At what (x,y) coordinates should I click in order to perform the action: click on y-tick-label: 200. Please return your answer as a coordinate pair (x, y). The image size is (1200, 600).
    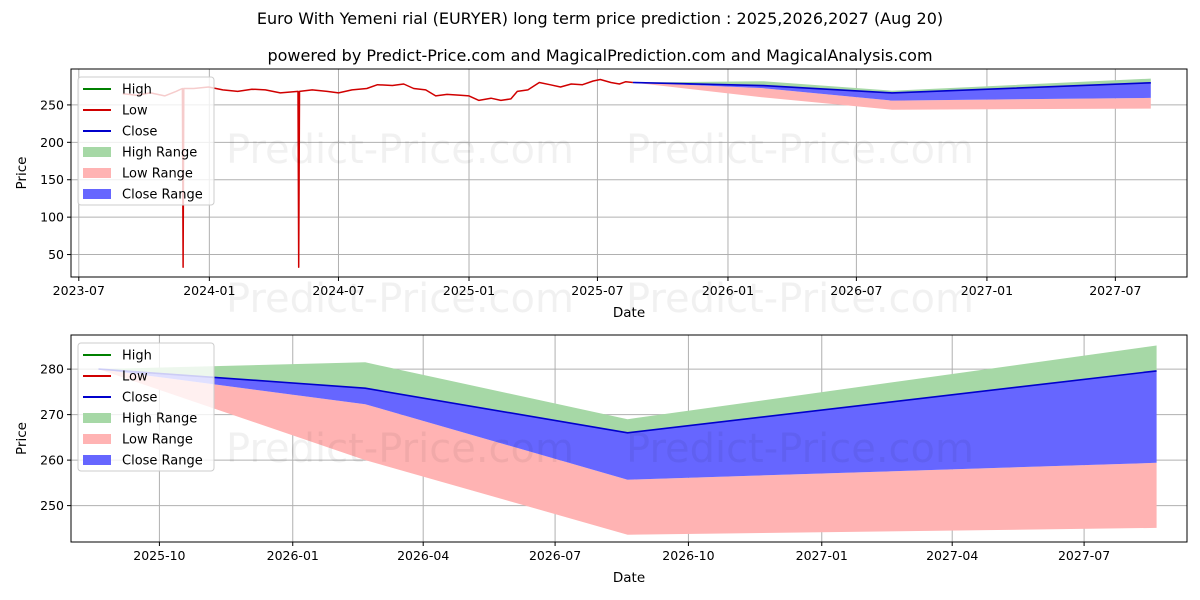
    Looking at the image, I should click on (52, 142).